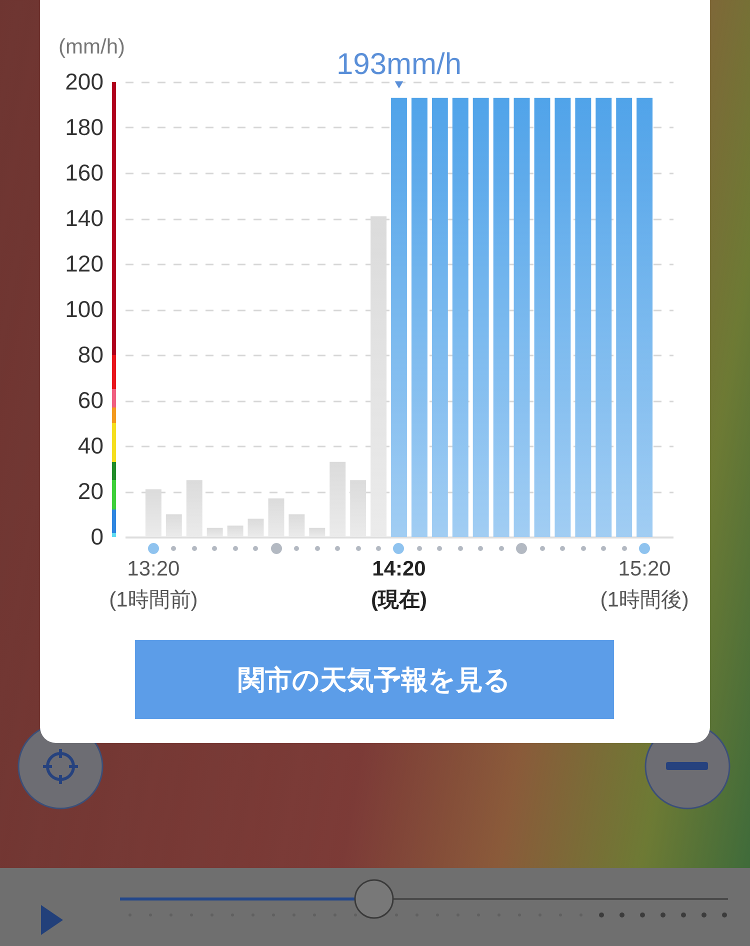 The height and width of the screenshot is (946, 750). What do you see at coordinates (399, 64) in the screenshot?
I see `annotation: 193mm/h` at bounding box center [399, 64].